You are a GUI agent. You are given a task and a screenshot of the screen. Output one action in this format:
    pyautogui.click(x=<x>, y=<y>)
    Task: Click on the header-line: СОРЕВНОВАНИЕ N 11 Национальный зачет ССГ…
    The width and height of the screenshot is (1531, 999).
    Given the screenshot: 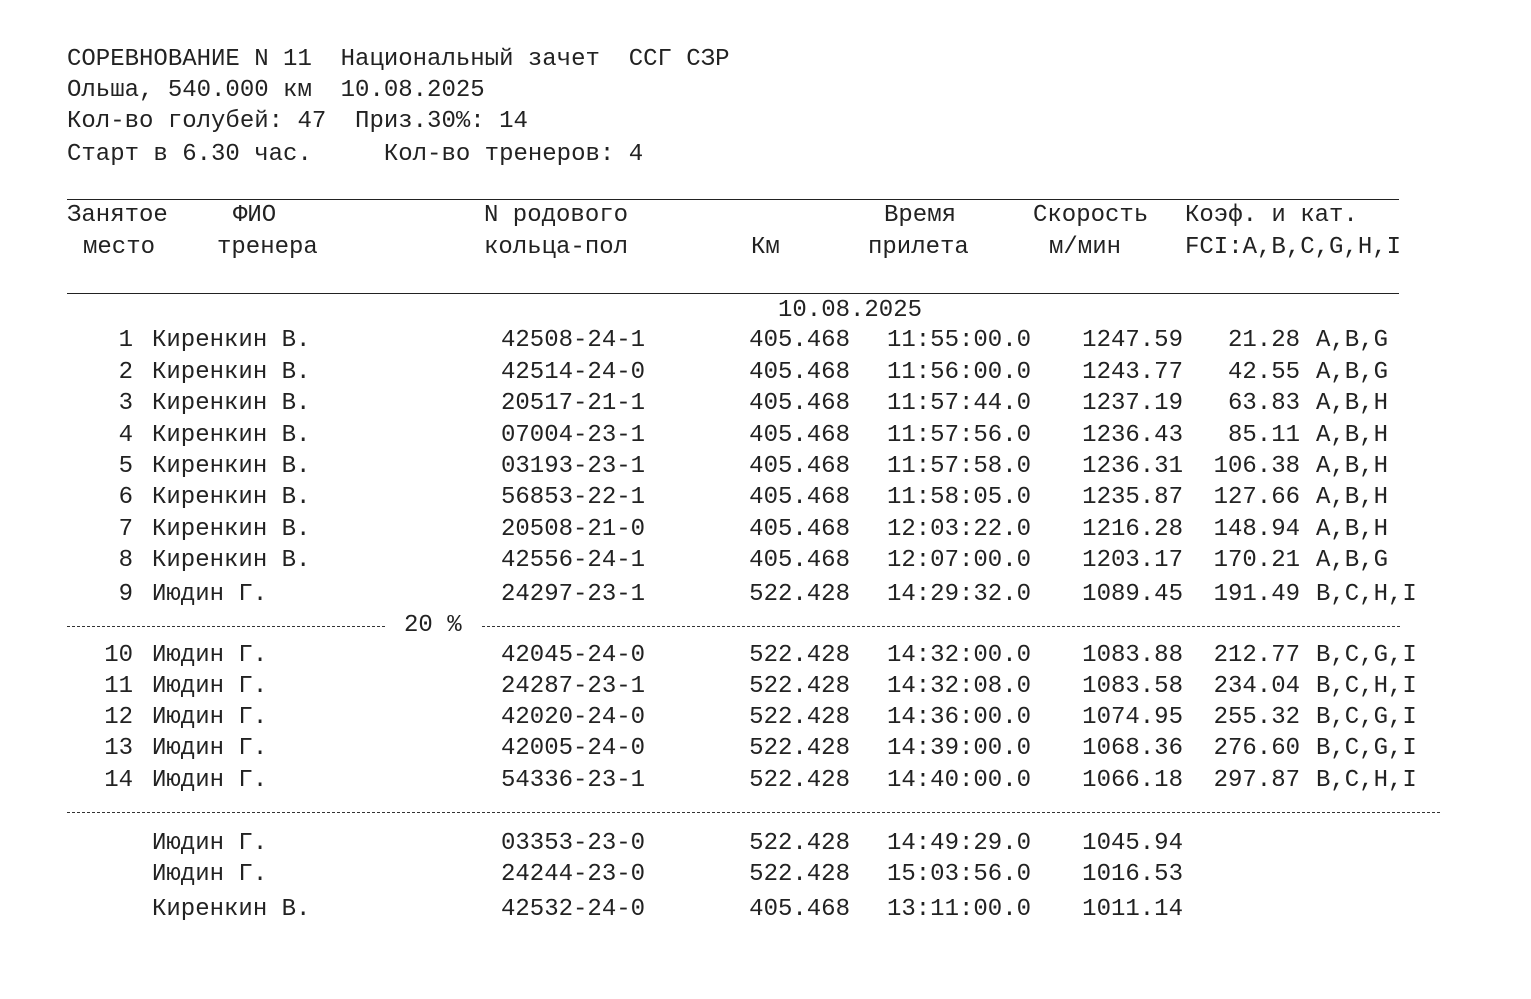 What is the action you would take?
    pyautogui.click(x=398, y=59)
    